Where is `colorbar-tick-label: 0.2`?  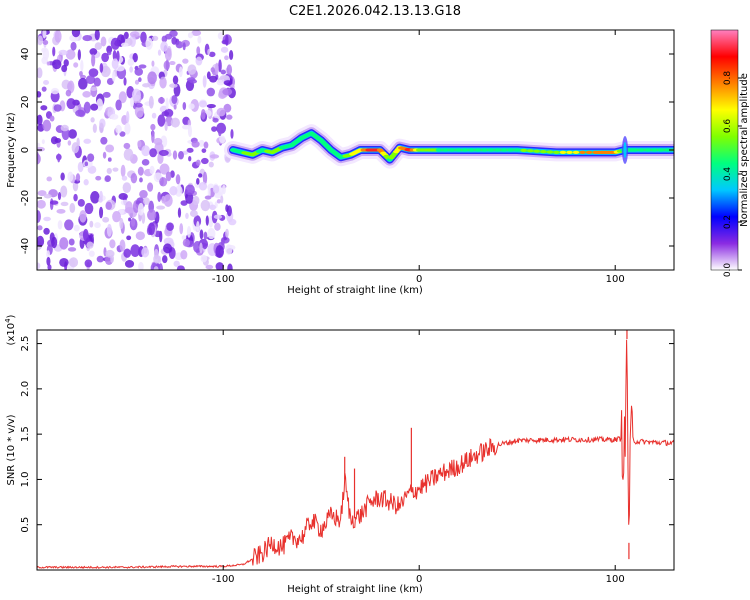
colorbar-tick-label: 0.2 is located at coordinates (728, 222).